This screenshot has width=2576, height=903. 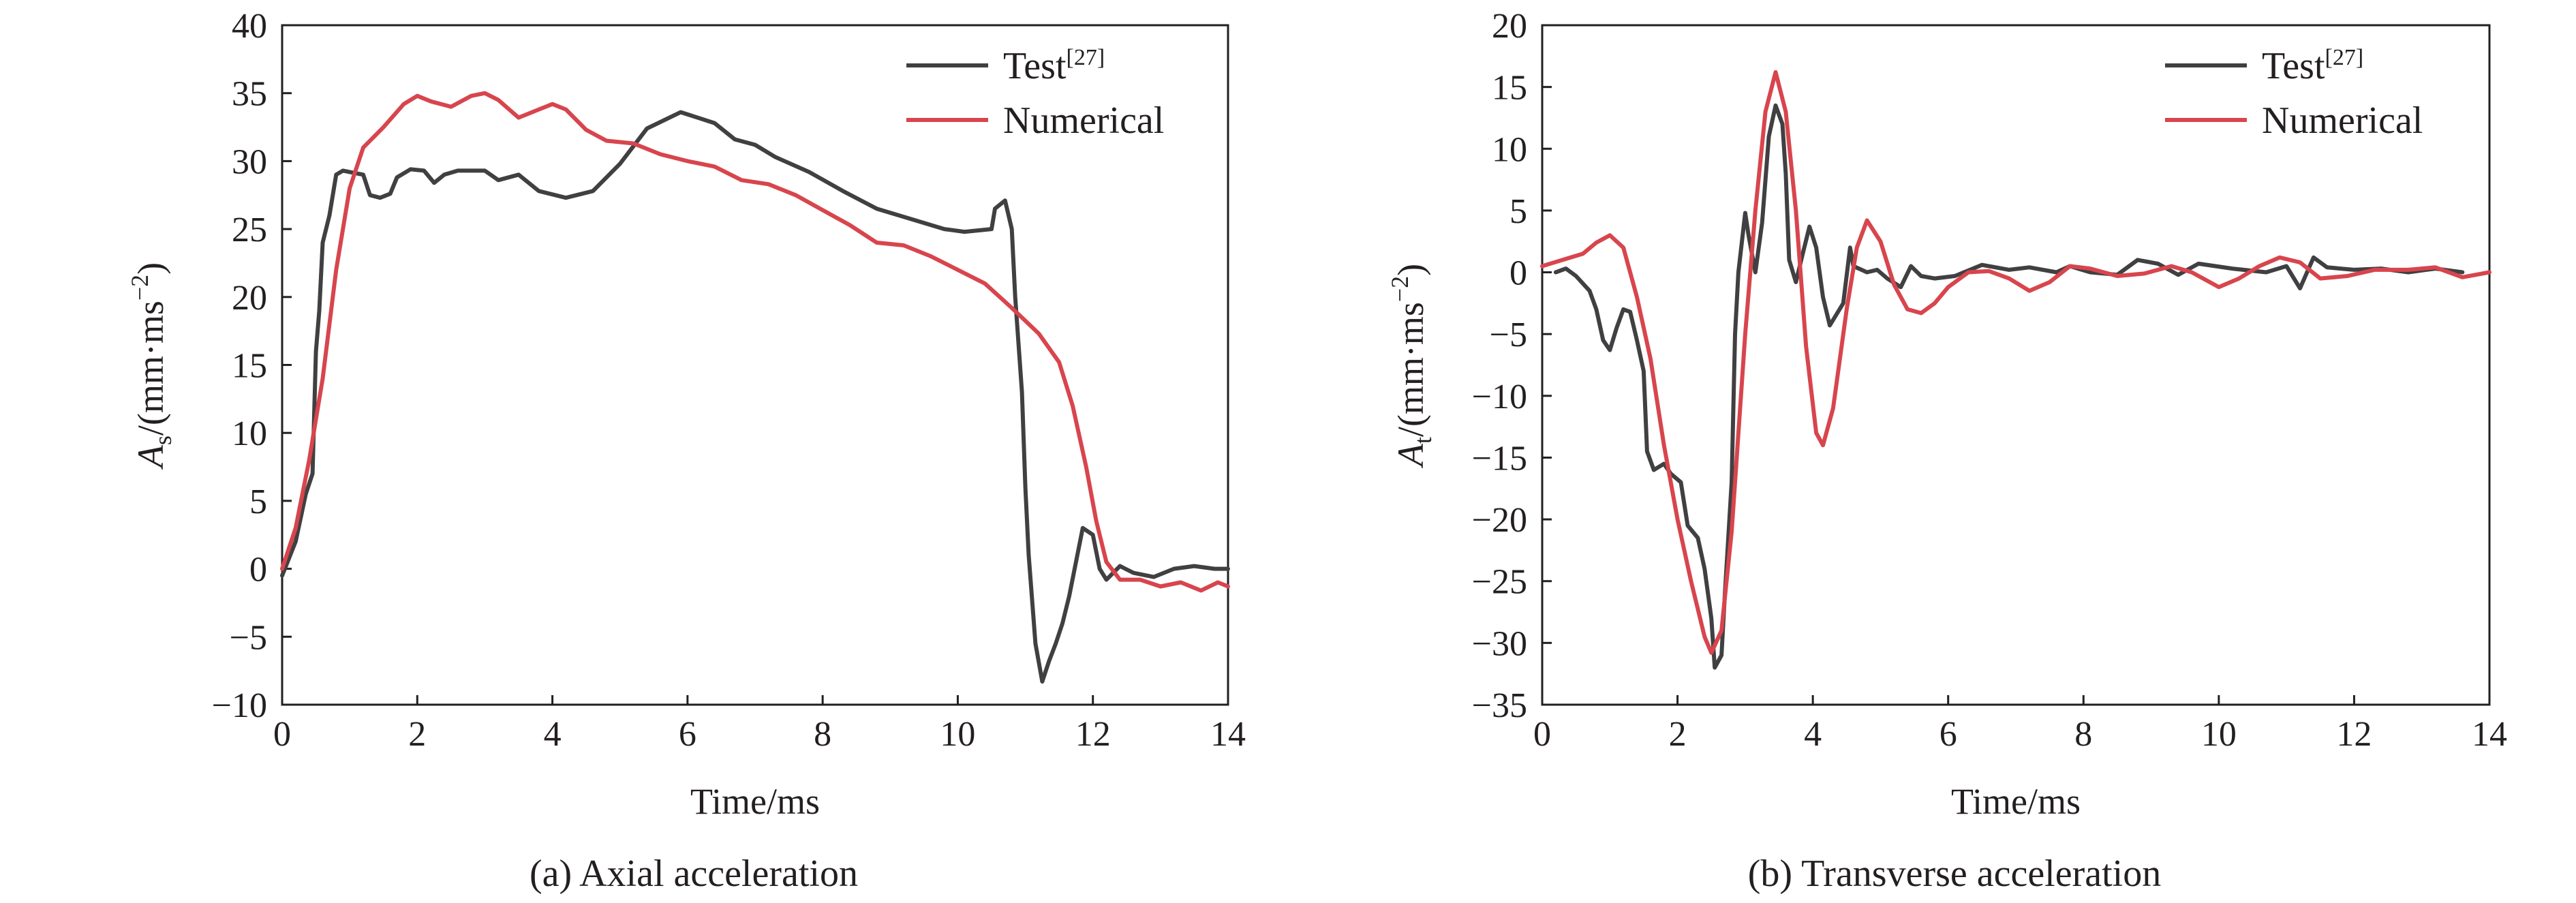 I want to click on y-tick-label: 35, so click(x=249, y=95).